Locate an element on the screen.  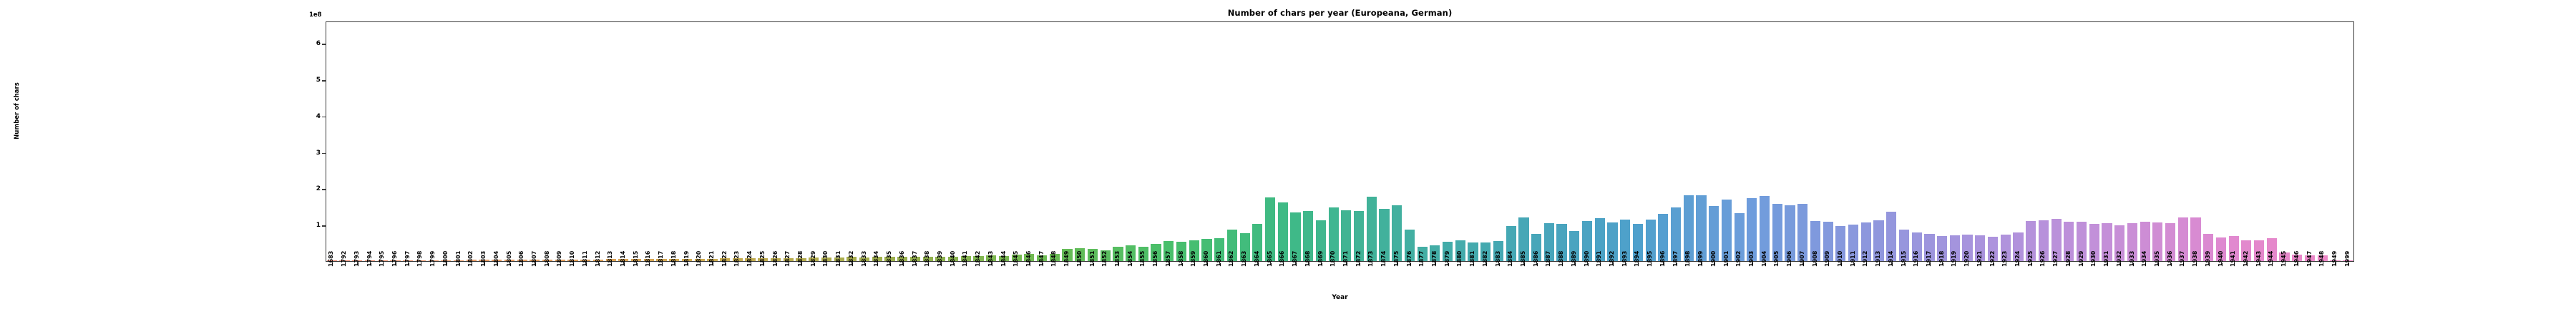
x-tick-label: 1942 is located at coordinates (2245, 258).